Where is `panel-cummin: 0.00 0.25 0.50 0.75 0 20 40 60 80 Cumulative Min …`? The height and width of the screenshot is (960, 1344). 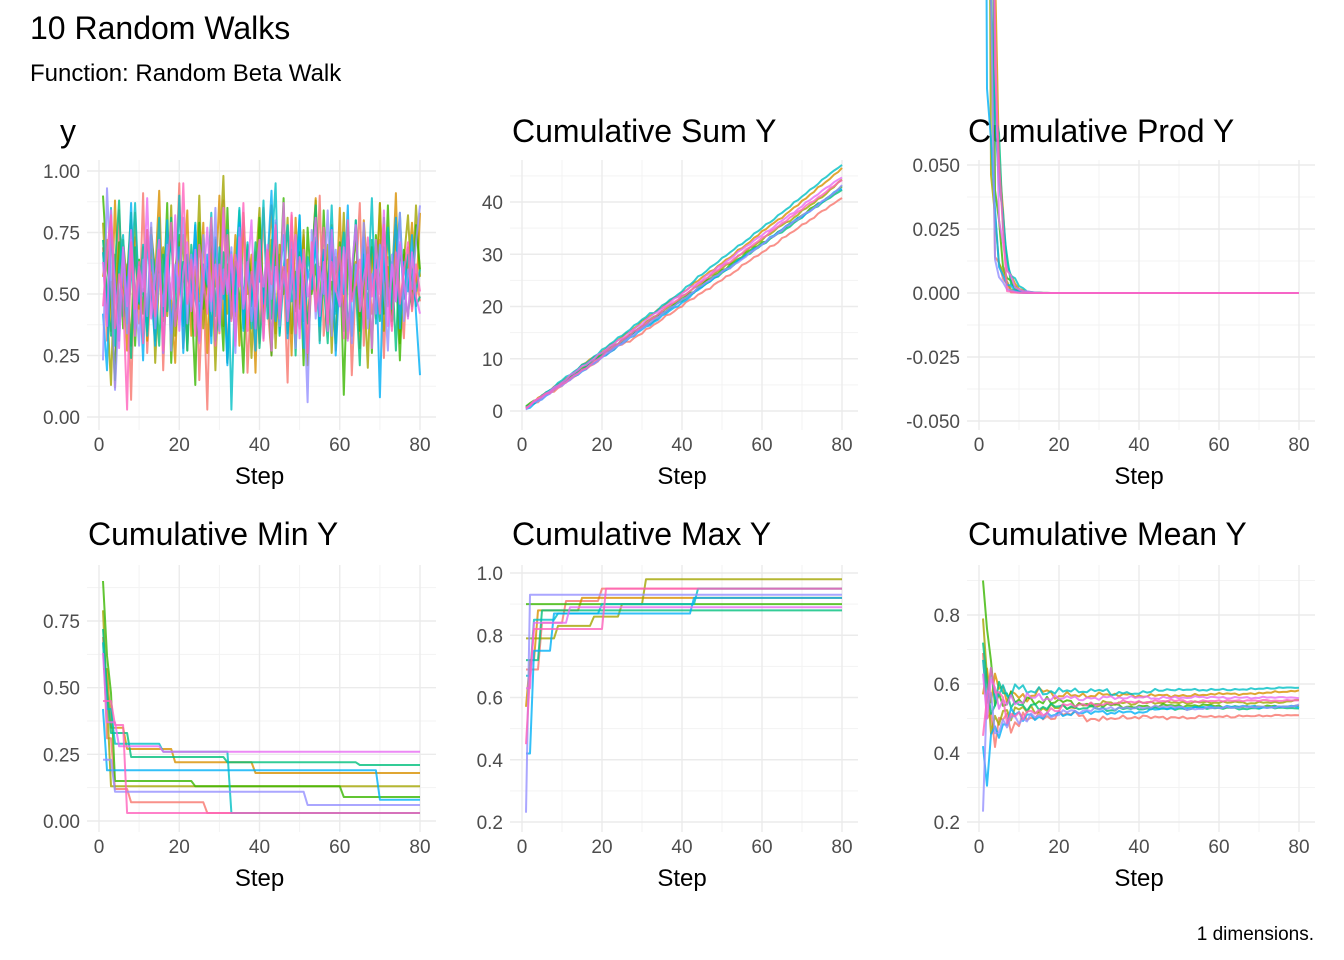
panel-cummin: 0.00 0.25 0.50 0.75 0 20 40 60 80 Cumulative Min … is located at coordinates (239, 704).